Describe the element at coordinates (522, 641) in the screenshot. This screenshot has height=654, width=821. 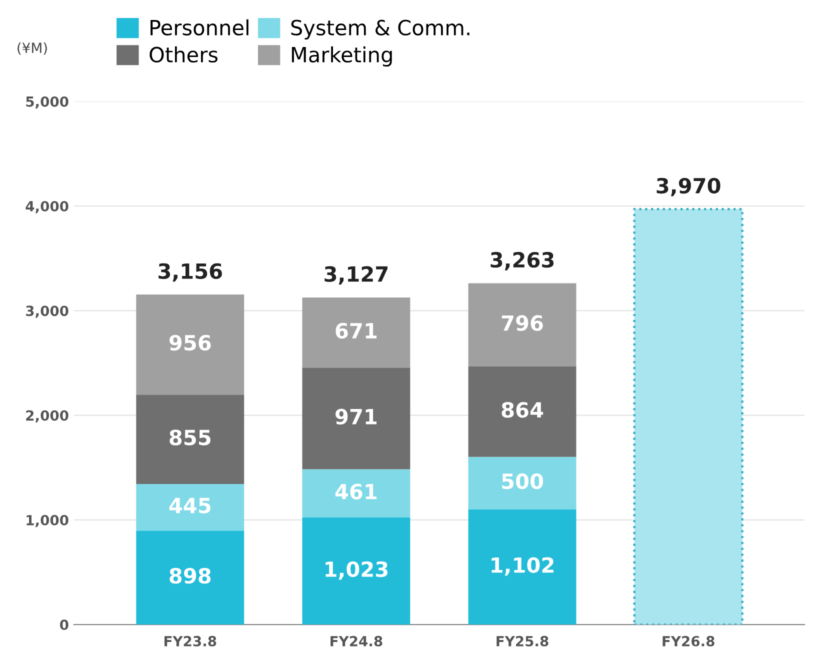
I see `x-tick-label: FY25.8` at that location.